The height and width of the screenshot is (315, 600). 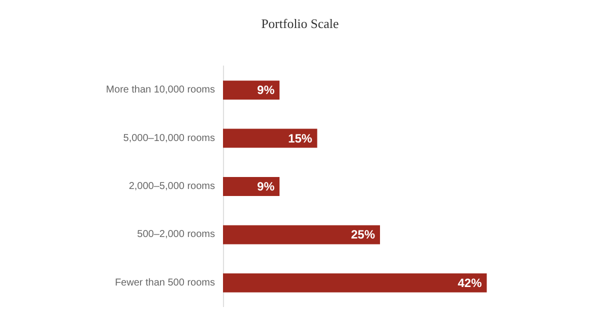 I want to click on y-tick-label: 500–2,000 rooms, so click(x=176, y=234).